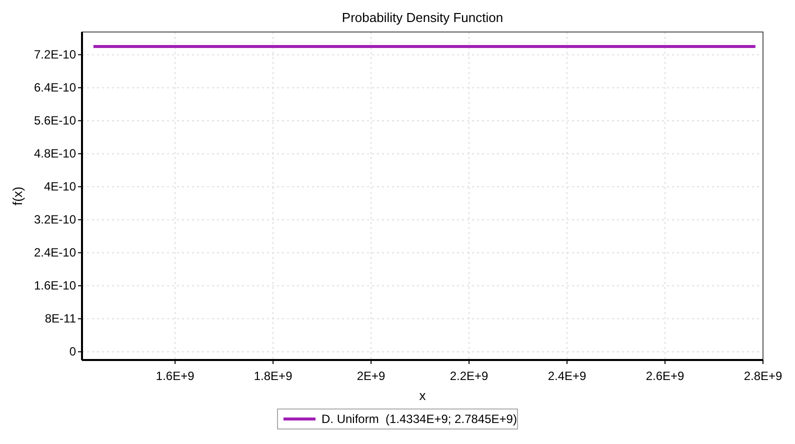  I want to click on x-tick-label: 2.8E+9, so click(763, 376).